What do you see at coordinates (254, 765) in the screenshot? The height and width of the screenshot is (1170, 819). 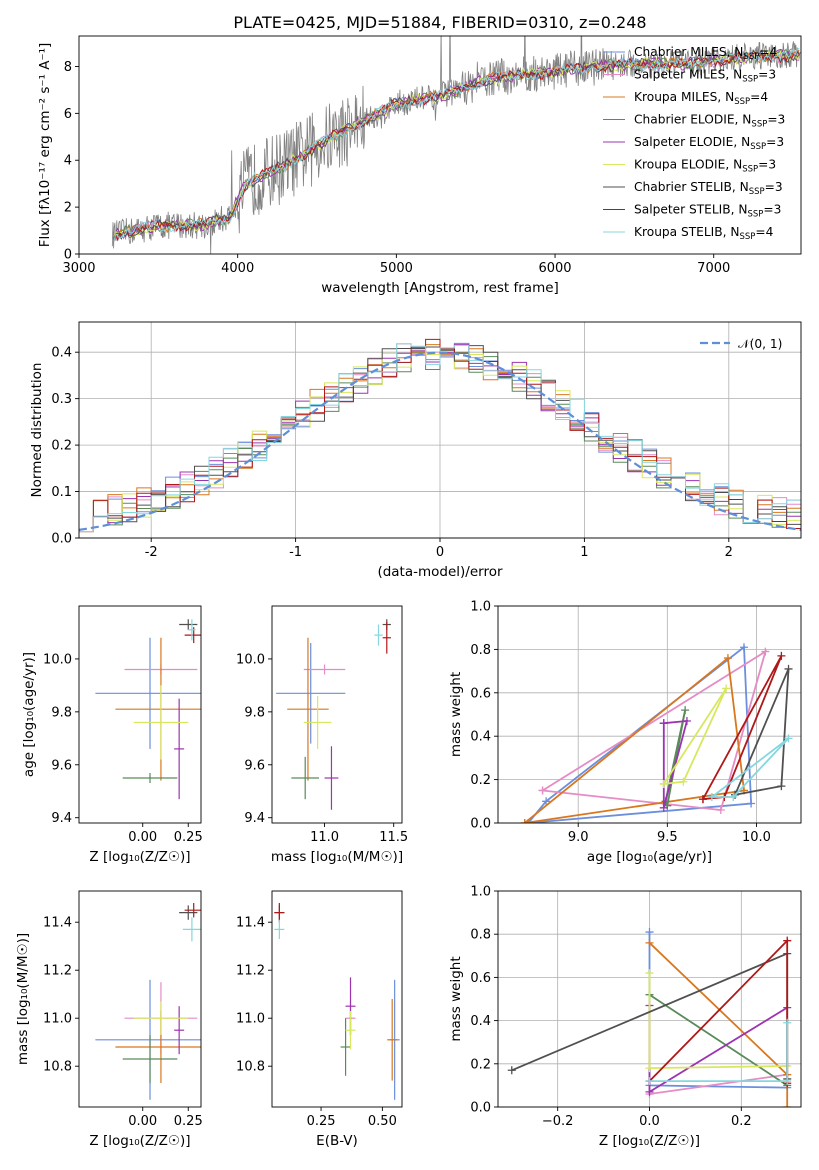 I see `y-tick-label: 9.6` at bounding box center [254, 765].